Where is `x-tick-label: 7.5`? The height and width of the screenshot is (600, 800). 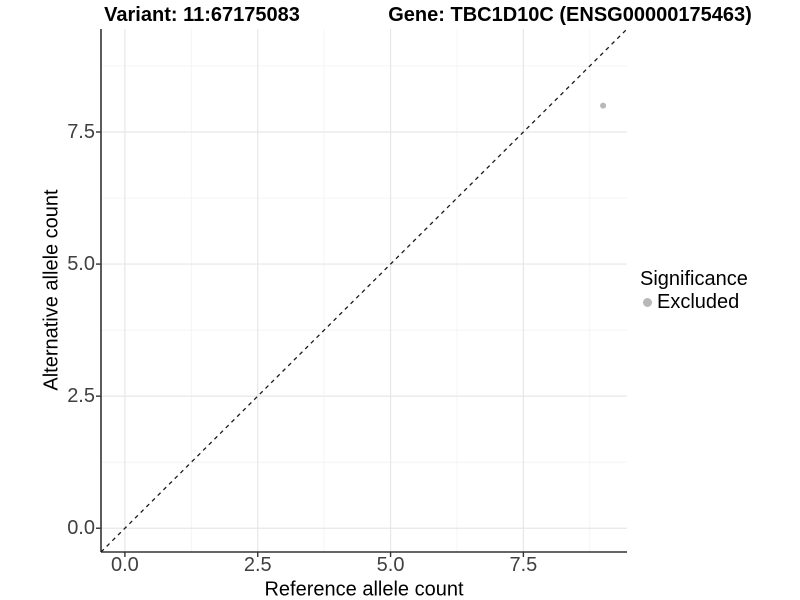 x-tick-label: 7.5 is located at coordinates (523, 565).